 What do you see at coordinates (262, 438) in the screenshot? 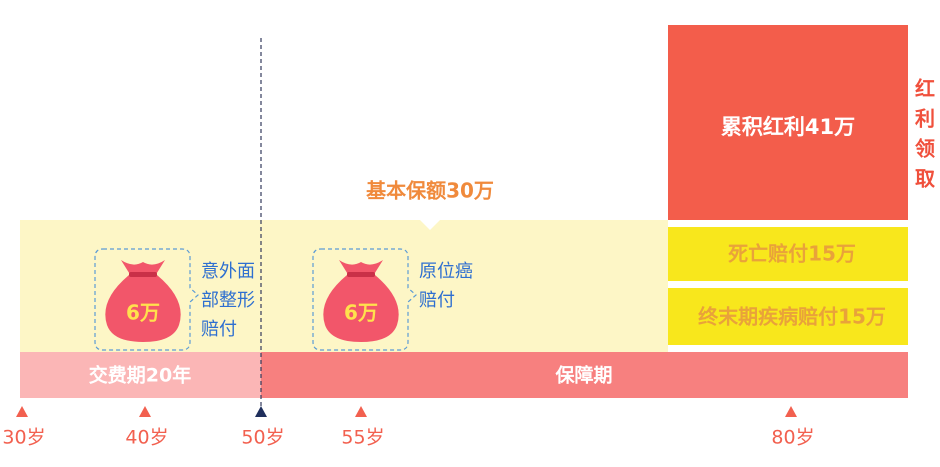
I see `age-label: 50岁` at bounding box center [262, 438].